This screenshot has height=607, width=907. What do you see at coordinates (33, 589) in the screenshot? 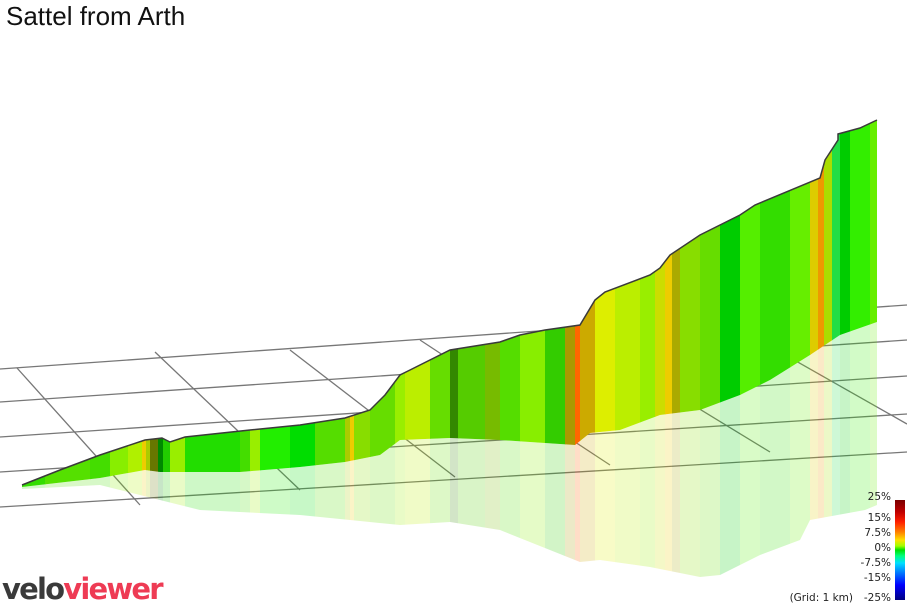
I see `logo-velo: velo` at bounding box center [33, 589].